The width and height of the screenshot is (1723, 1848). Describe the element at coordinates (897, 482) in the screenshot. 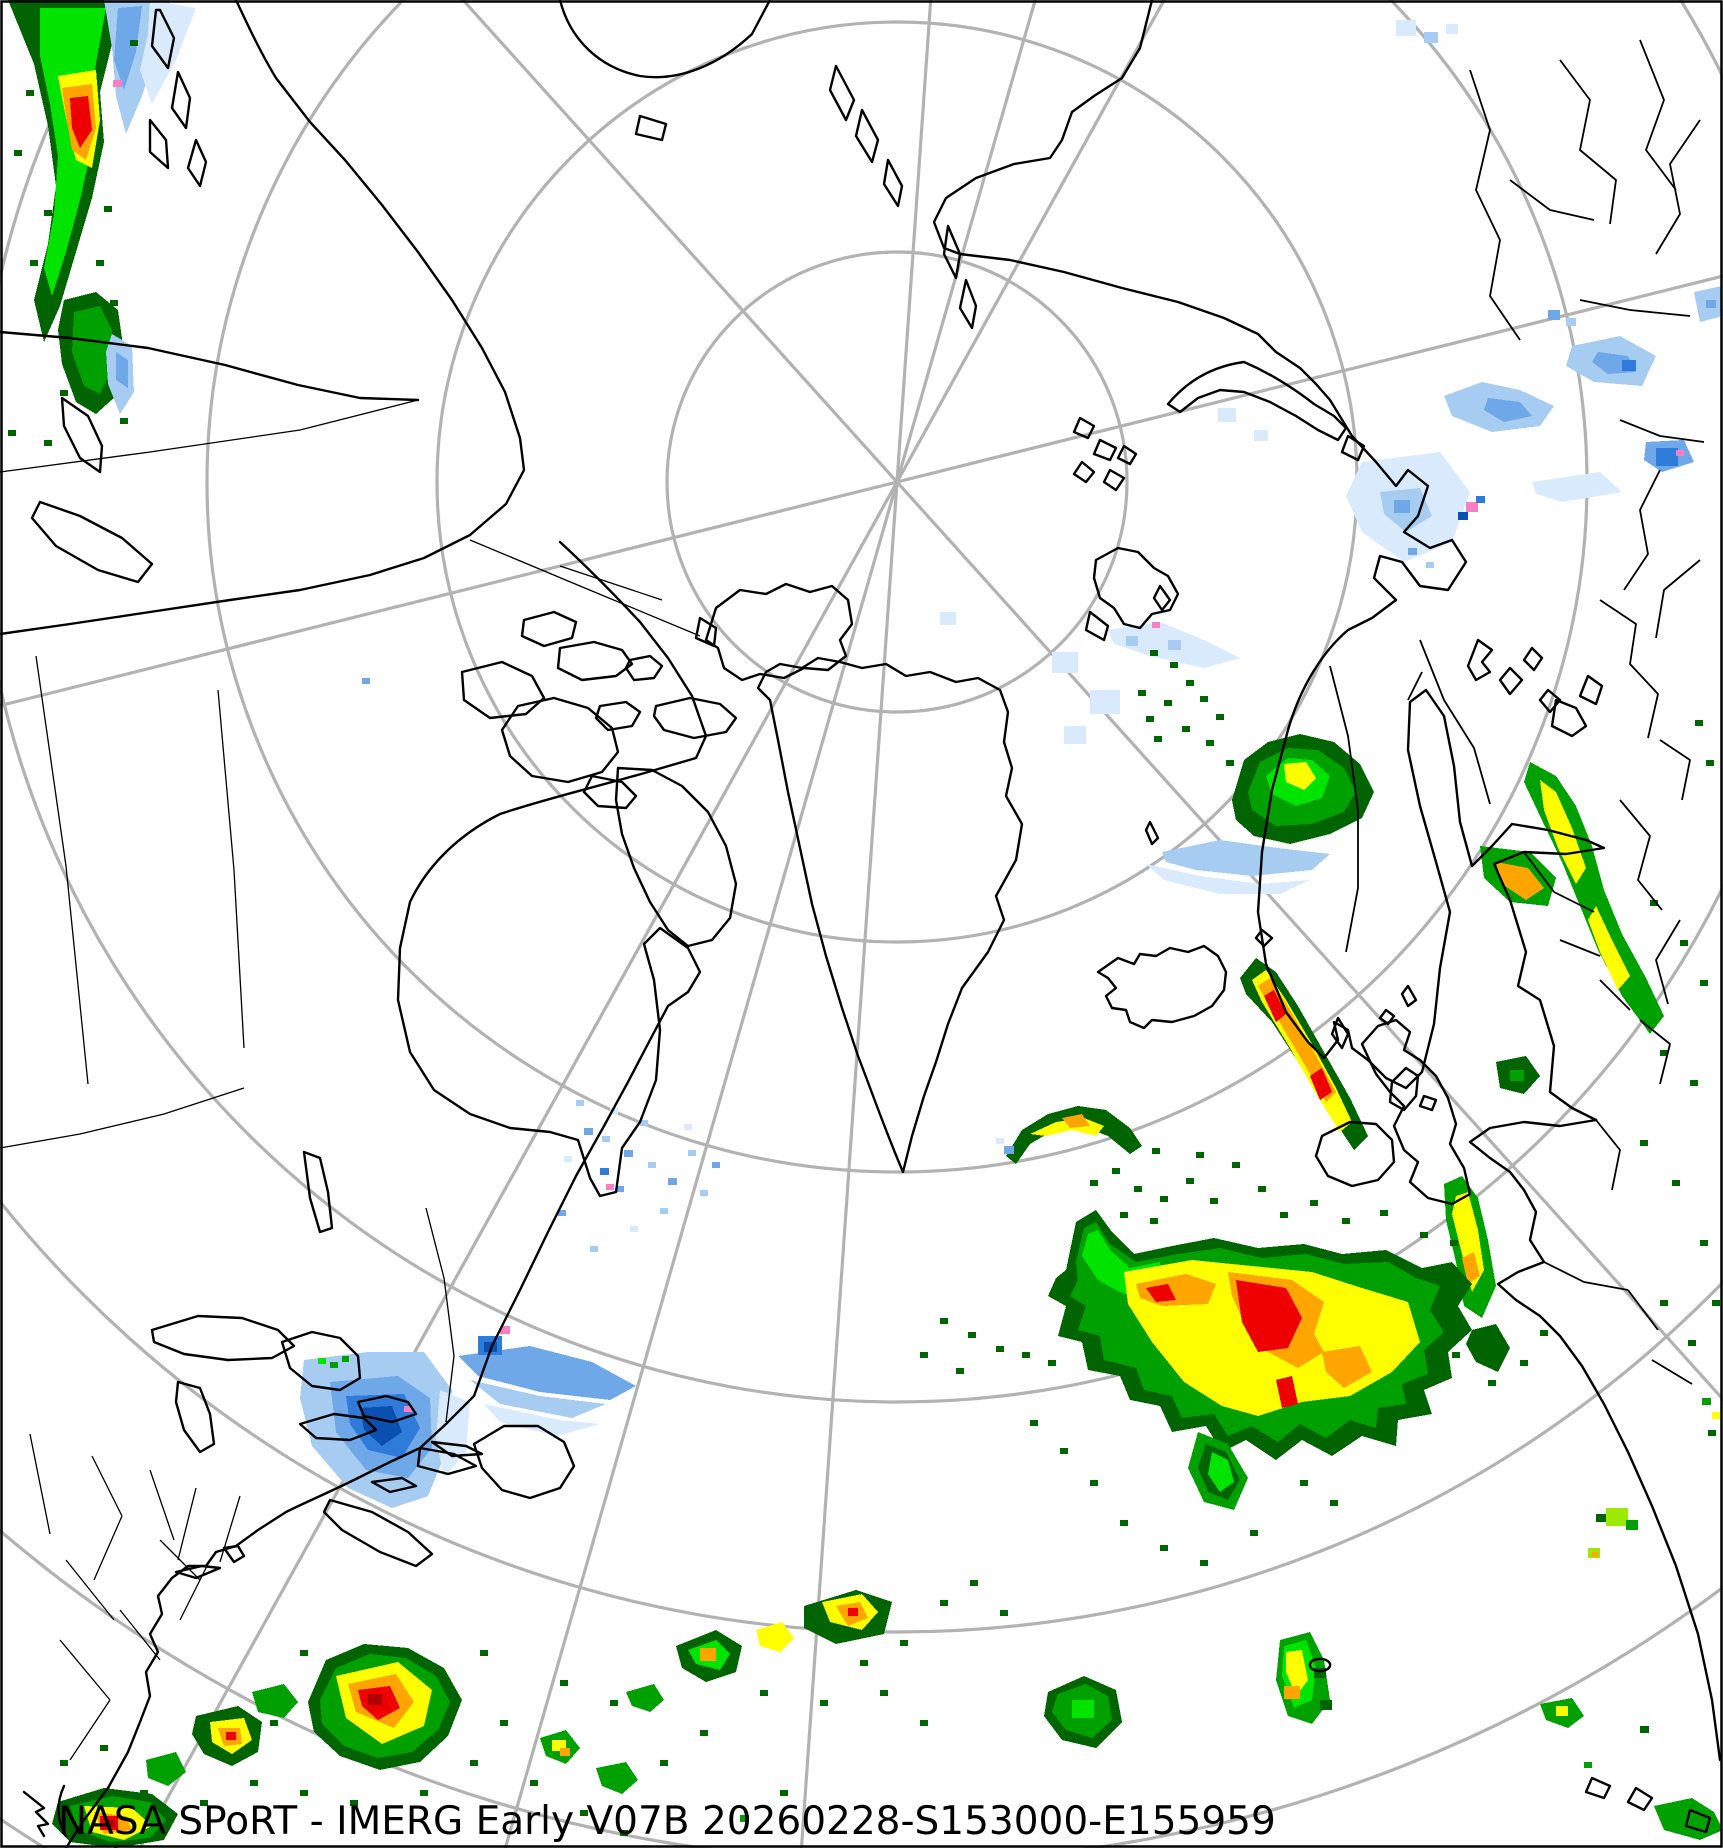

I see `latitude-circle` at that location.